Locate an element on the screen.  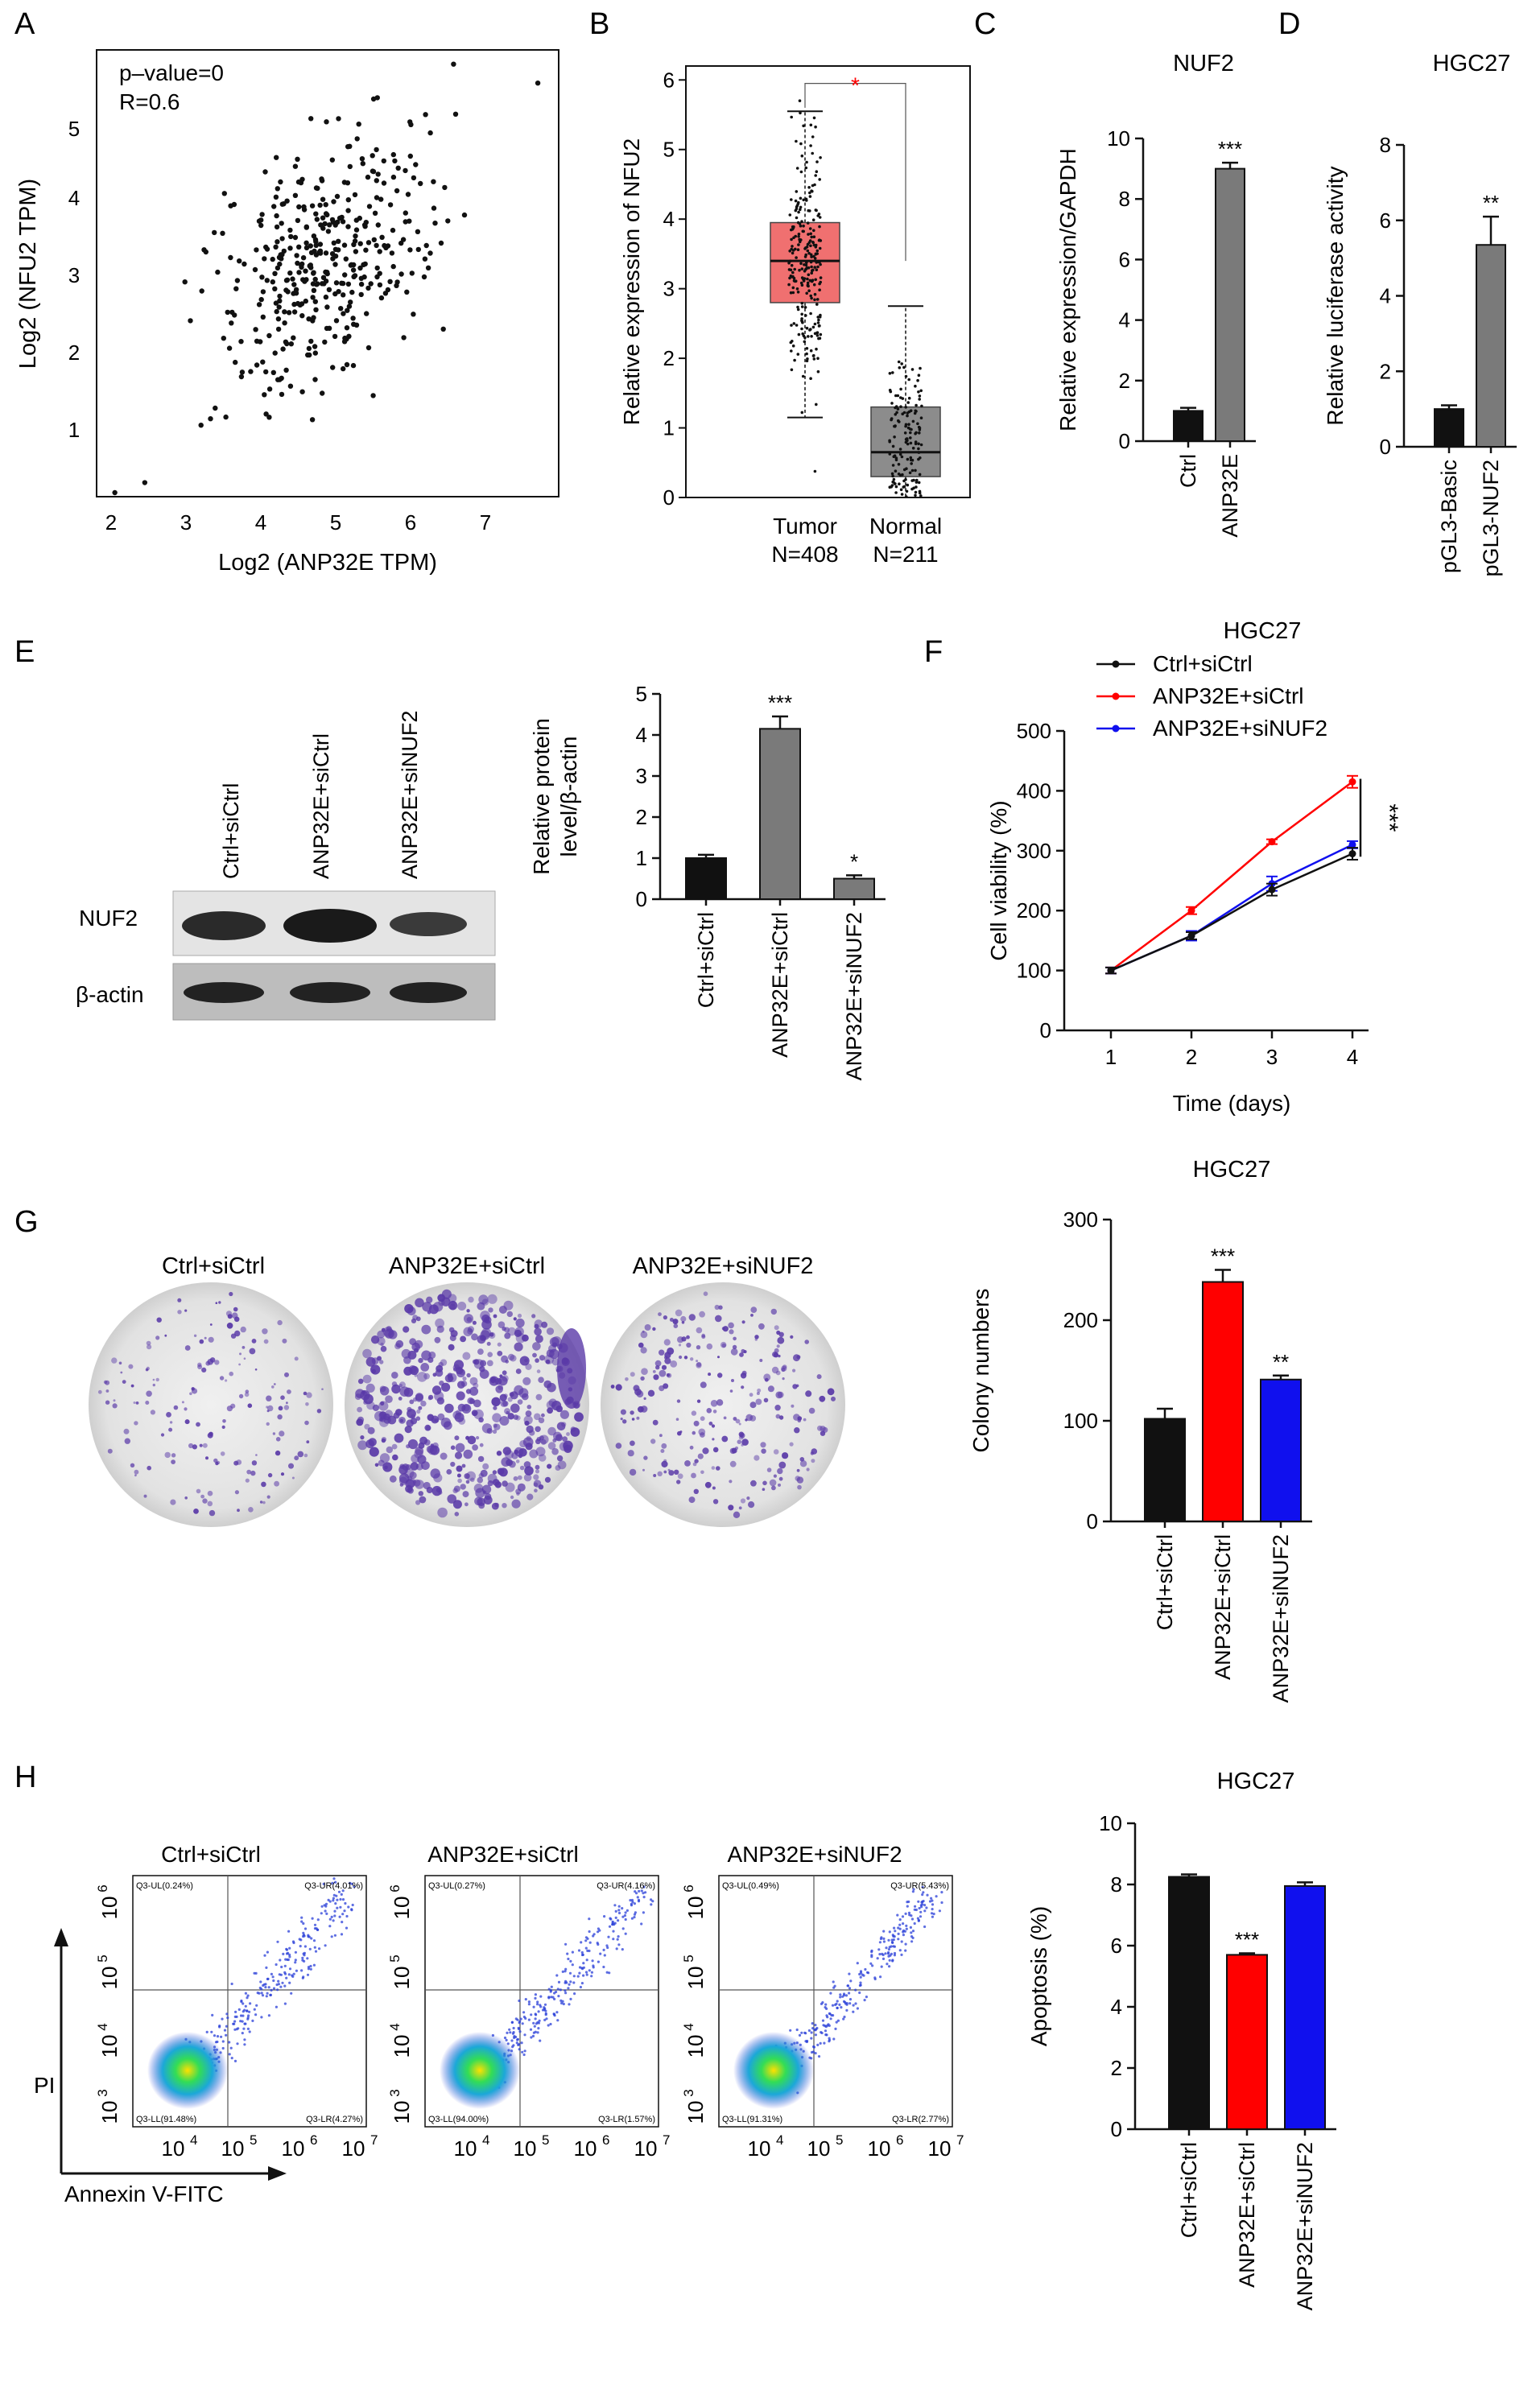
bar is located at coordinates (854, 888).